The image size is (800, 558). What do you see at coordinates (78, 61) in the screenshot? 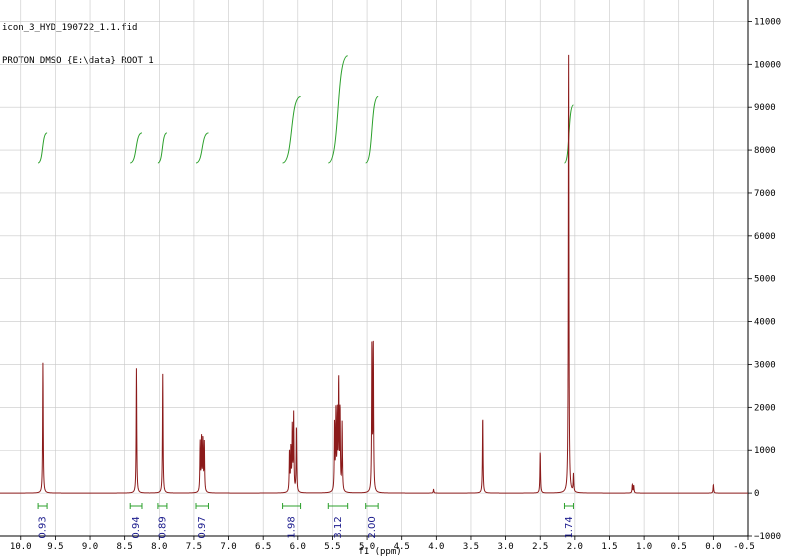
I see `experiment-info: PROTON DMSO {E:\data} ROOT 1` at bounding box center [78, 61].